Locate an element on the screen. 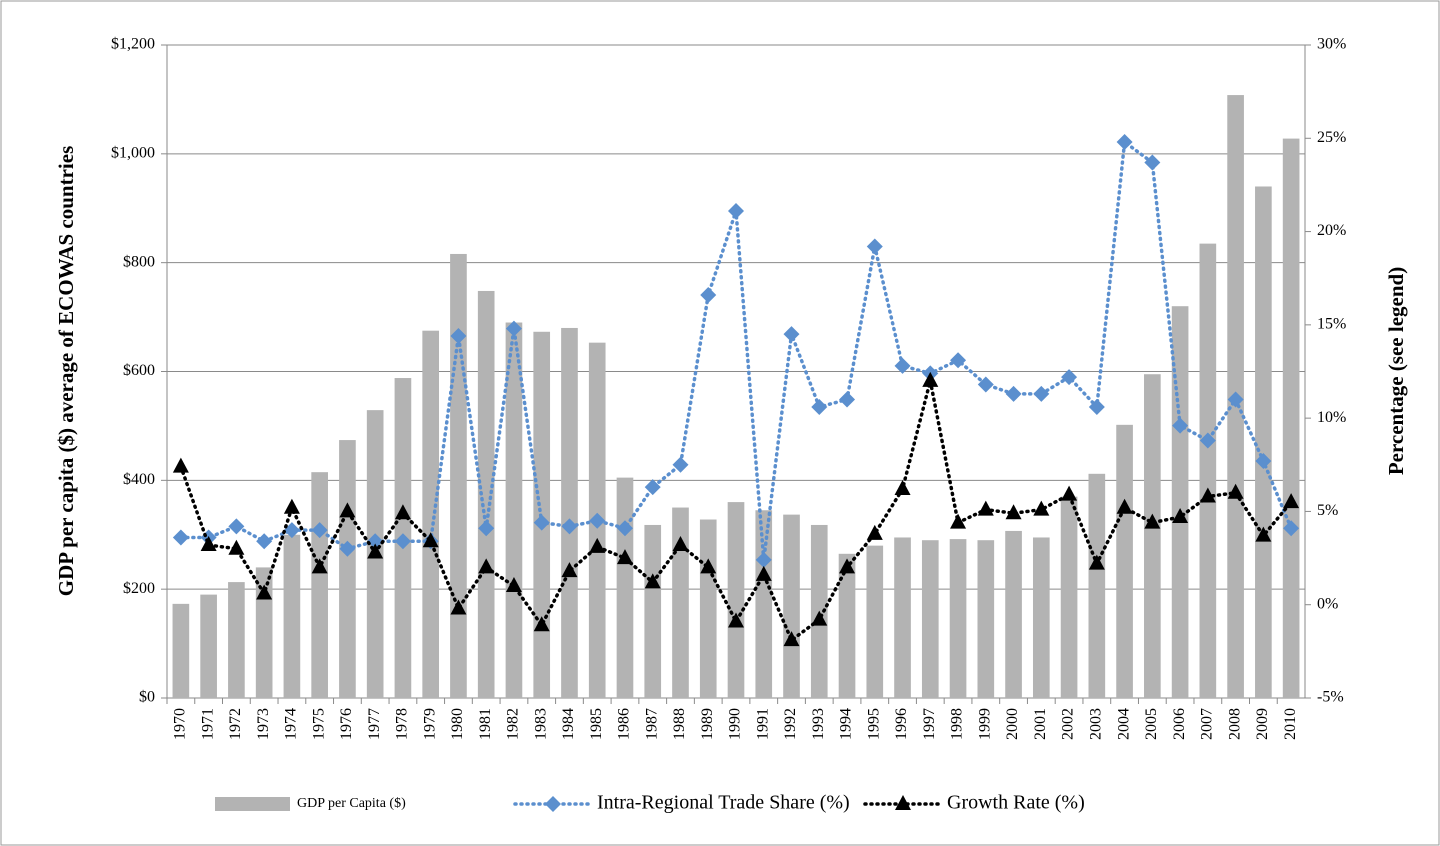 The height and width of the screenshot is (846, 1440). x-tick-label: 2001 is located at coordinates (1040, 724).